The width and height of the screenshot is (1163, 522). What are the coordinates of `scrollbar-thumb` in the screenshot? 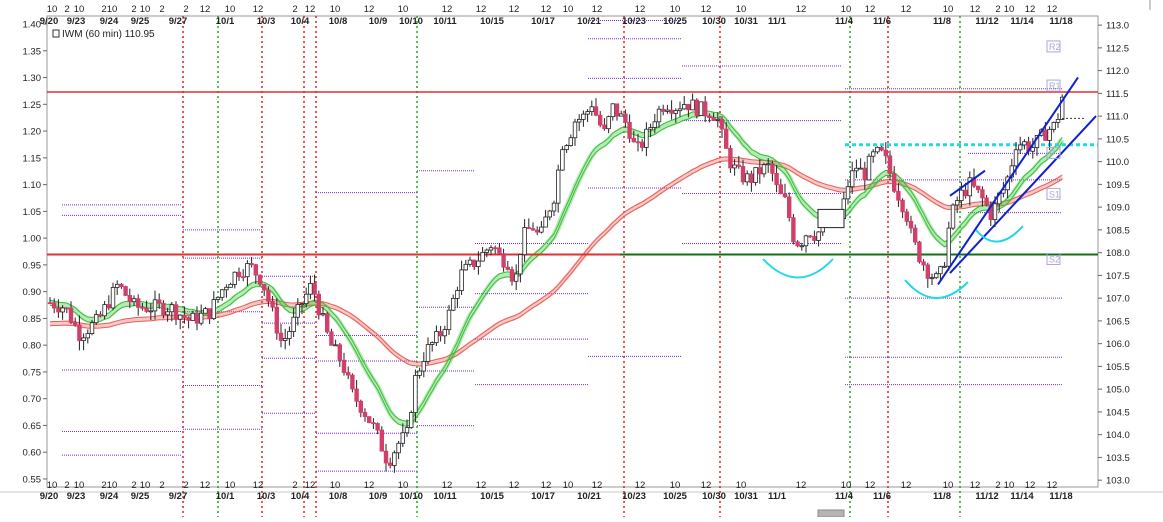 It's located at (831, 513).